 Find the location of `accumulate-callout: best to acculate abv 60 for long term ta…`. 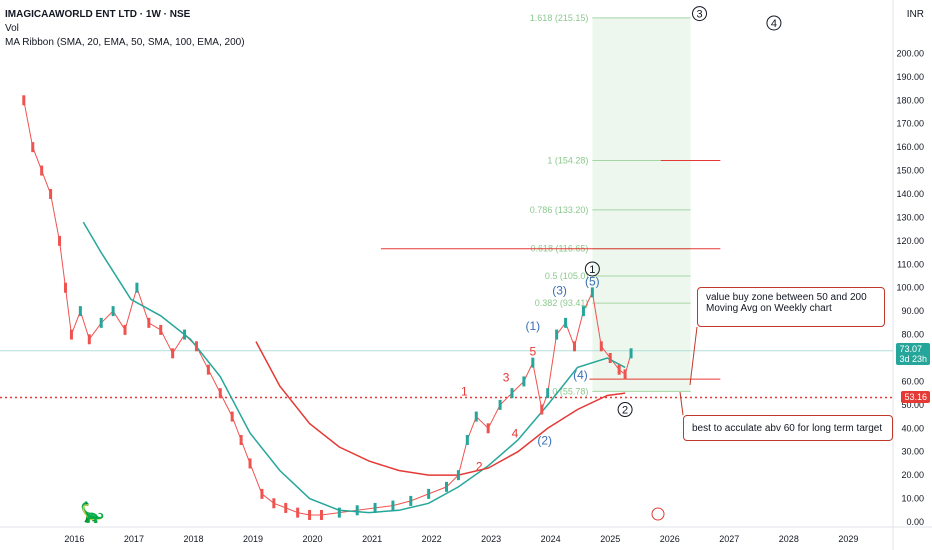

accumulate-callout: best to acculate abv 60 for long term ta… is located at coordinates (788, 428).